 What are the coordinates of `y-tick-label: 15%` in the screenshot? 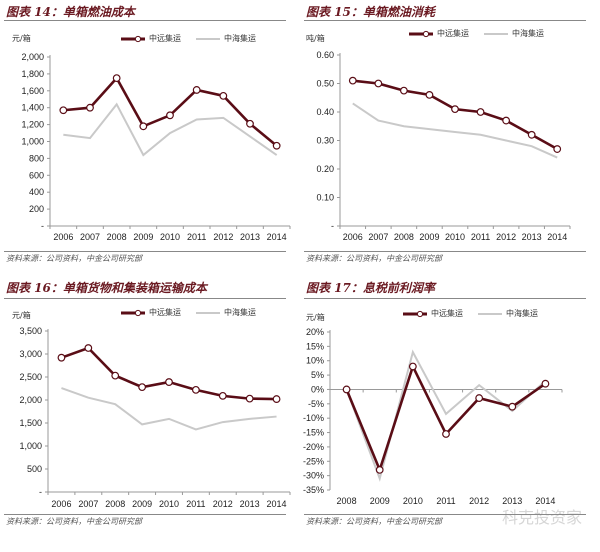 It's located at (315, 346).